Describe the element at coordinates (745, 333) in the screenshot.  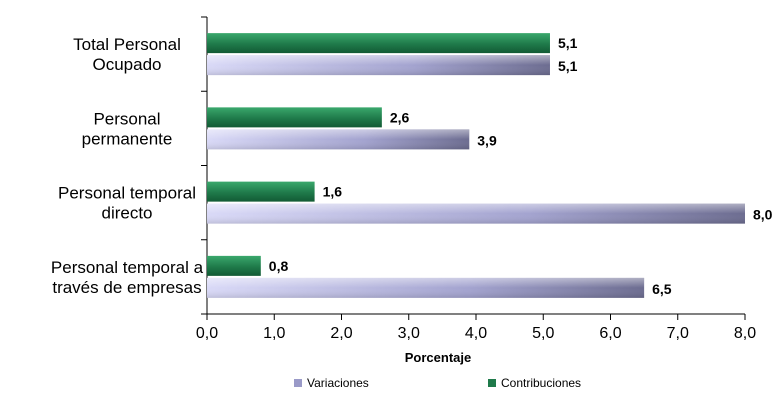
I see `x-tick-label: 8,0` at that location.